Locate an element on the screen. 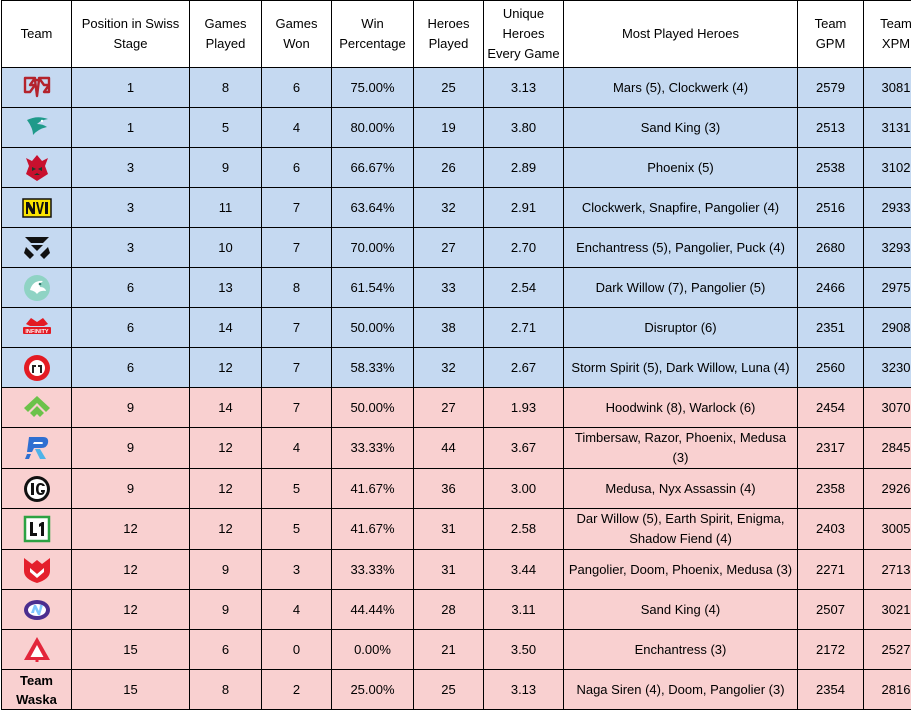 The width and height of the screenshot is (911, 710). win-percentage-cell: 44.44% is located at coordinates (372, 609).